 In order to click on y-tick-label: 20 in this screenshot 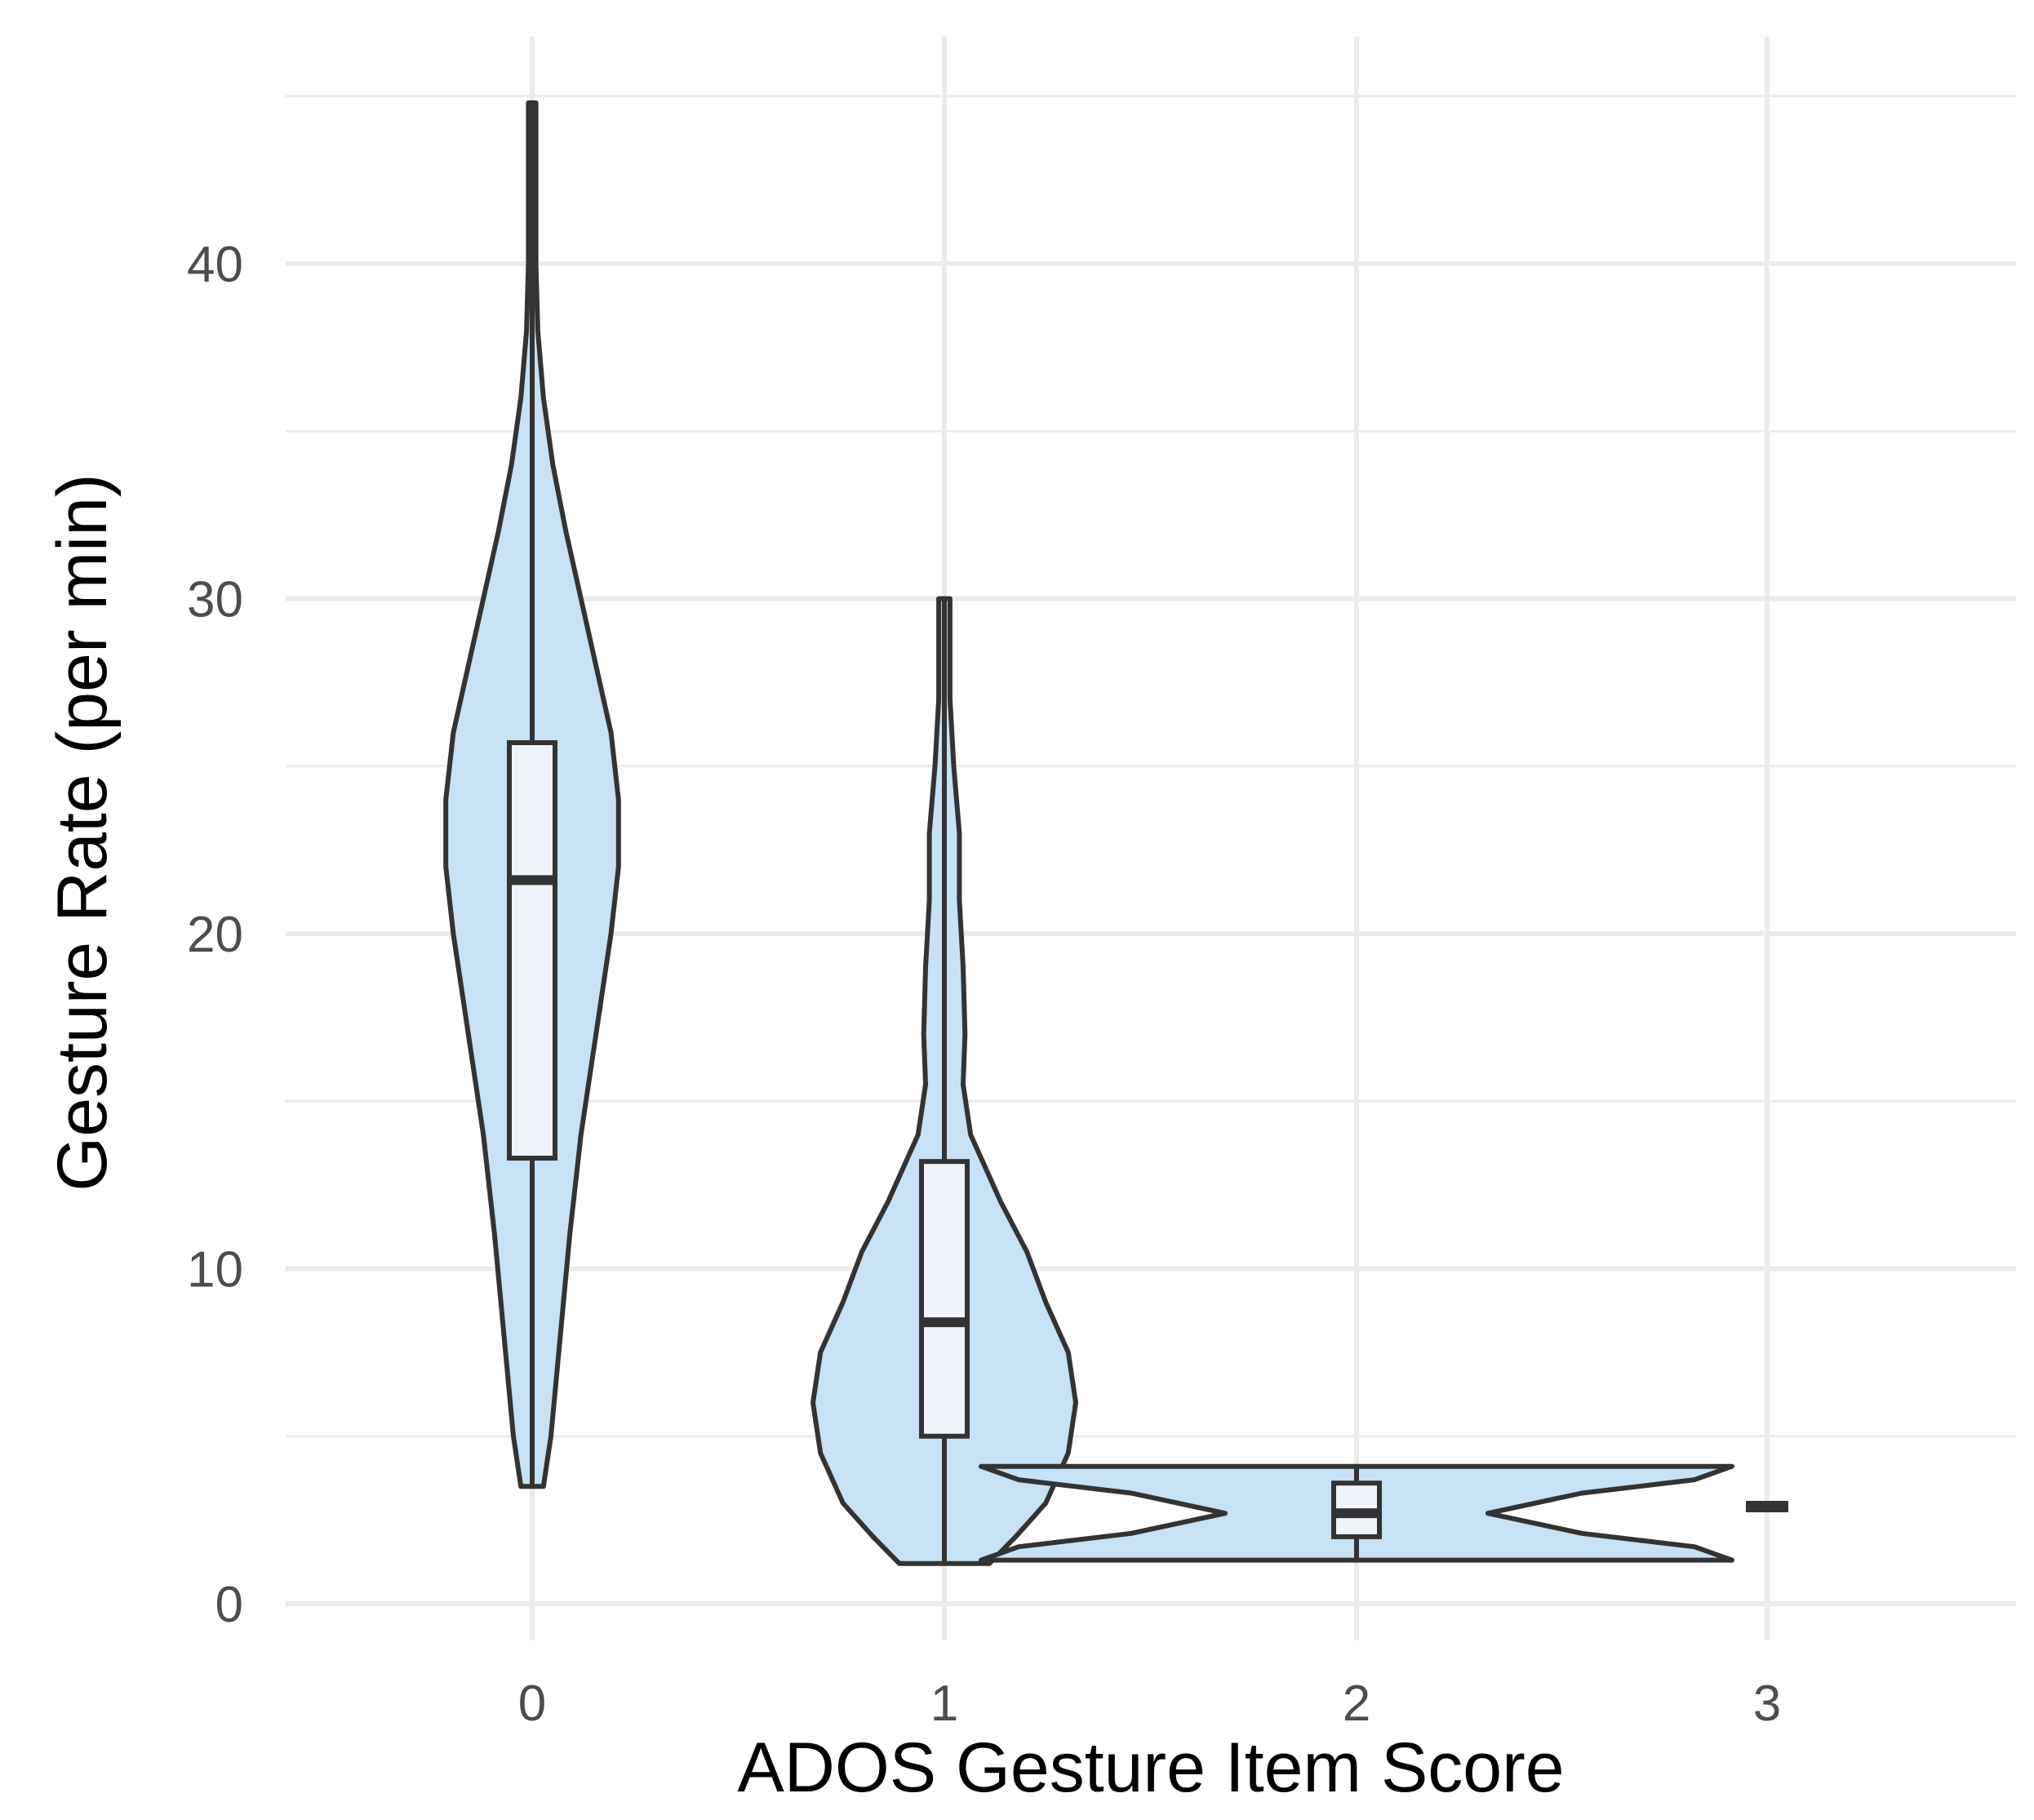, I will do `click(215, 935)`.